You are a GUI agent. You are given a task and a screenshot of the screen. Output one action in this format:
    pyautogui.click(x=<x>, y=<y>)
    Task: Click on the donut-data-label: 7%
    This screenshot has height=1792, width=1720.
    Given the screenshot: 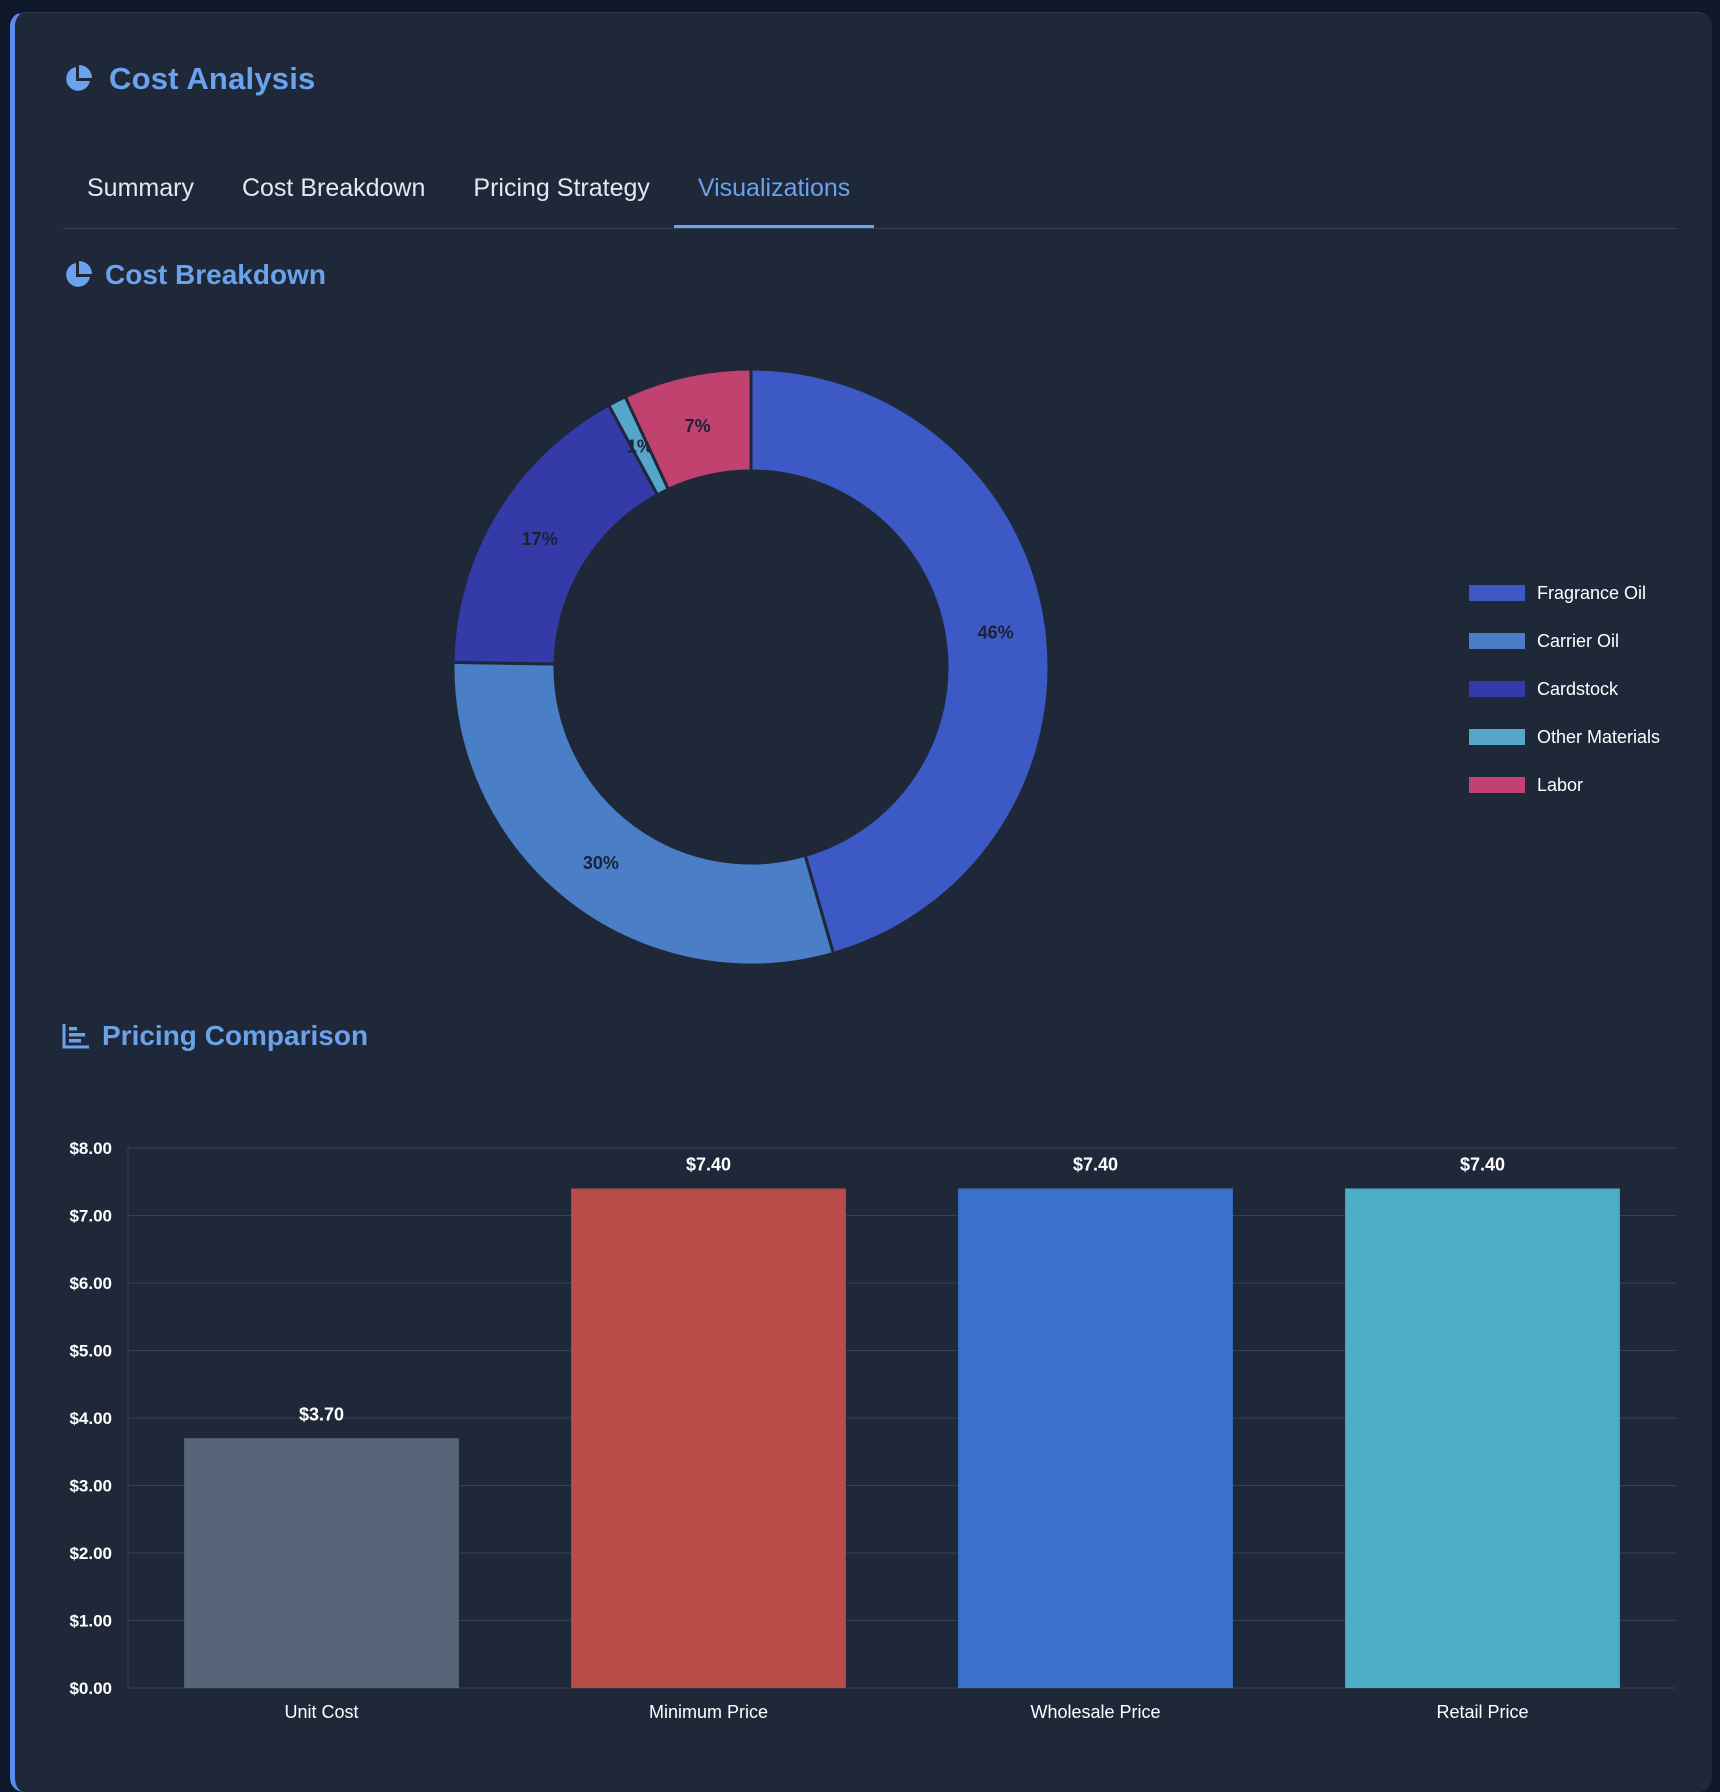 What is the action you would take?
    pyautogui.click(x=698, y=426)
    